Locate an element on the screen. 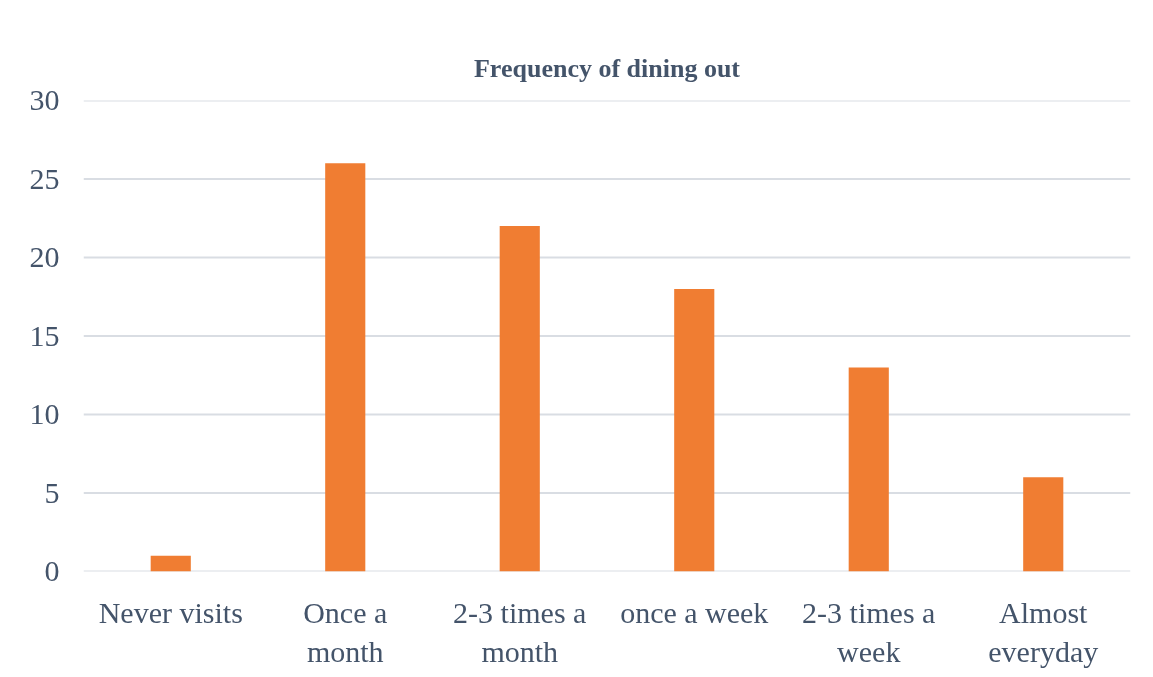 Image resolution: width=1153 pixels, height=677 pixels. y-tick-label: 30 is located at coordinates (44, 99).